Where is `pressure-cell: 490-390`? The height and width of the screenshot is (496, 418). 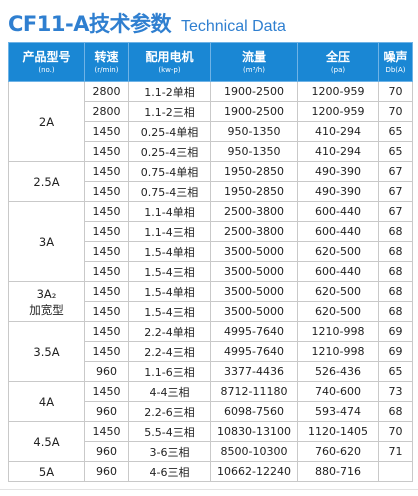
pressure-cell: 490-390 is located at coordinates (338, 191).